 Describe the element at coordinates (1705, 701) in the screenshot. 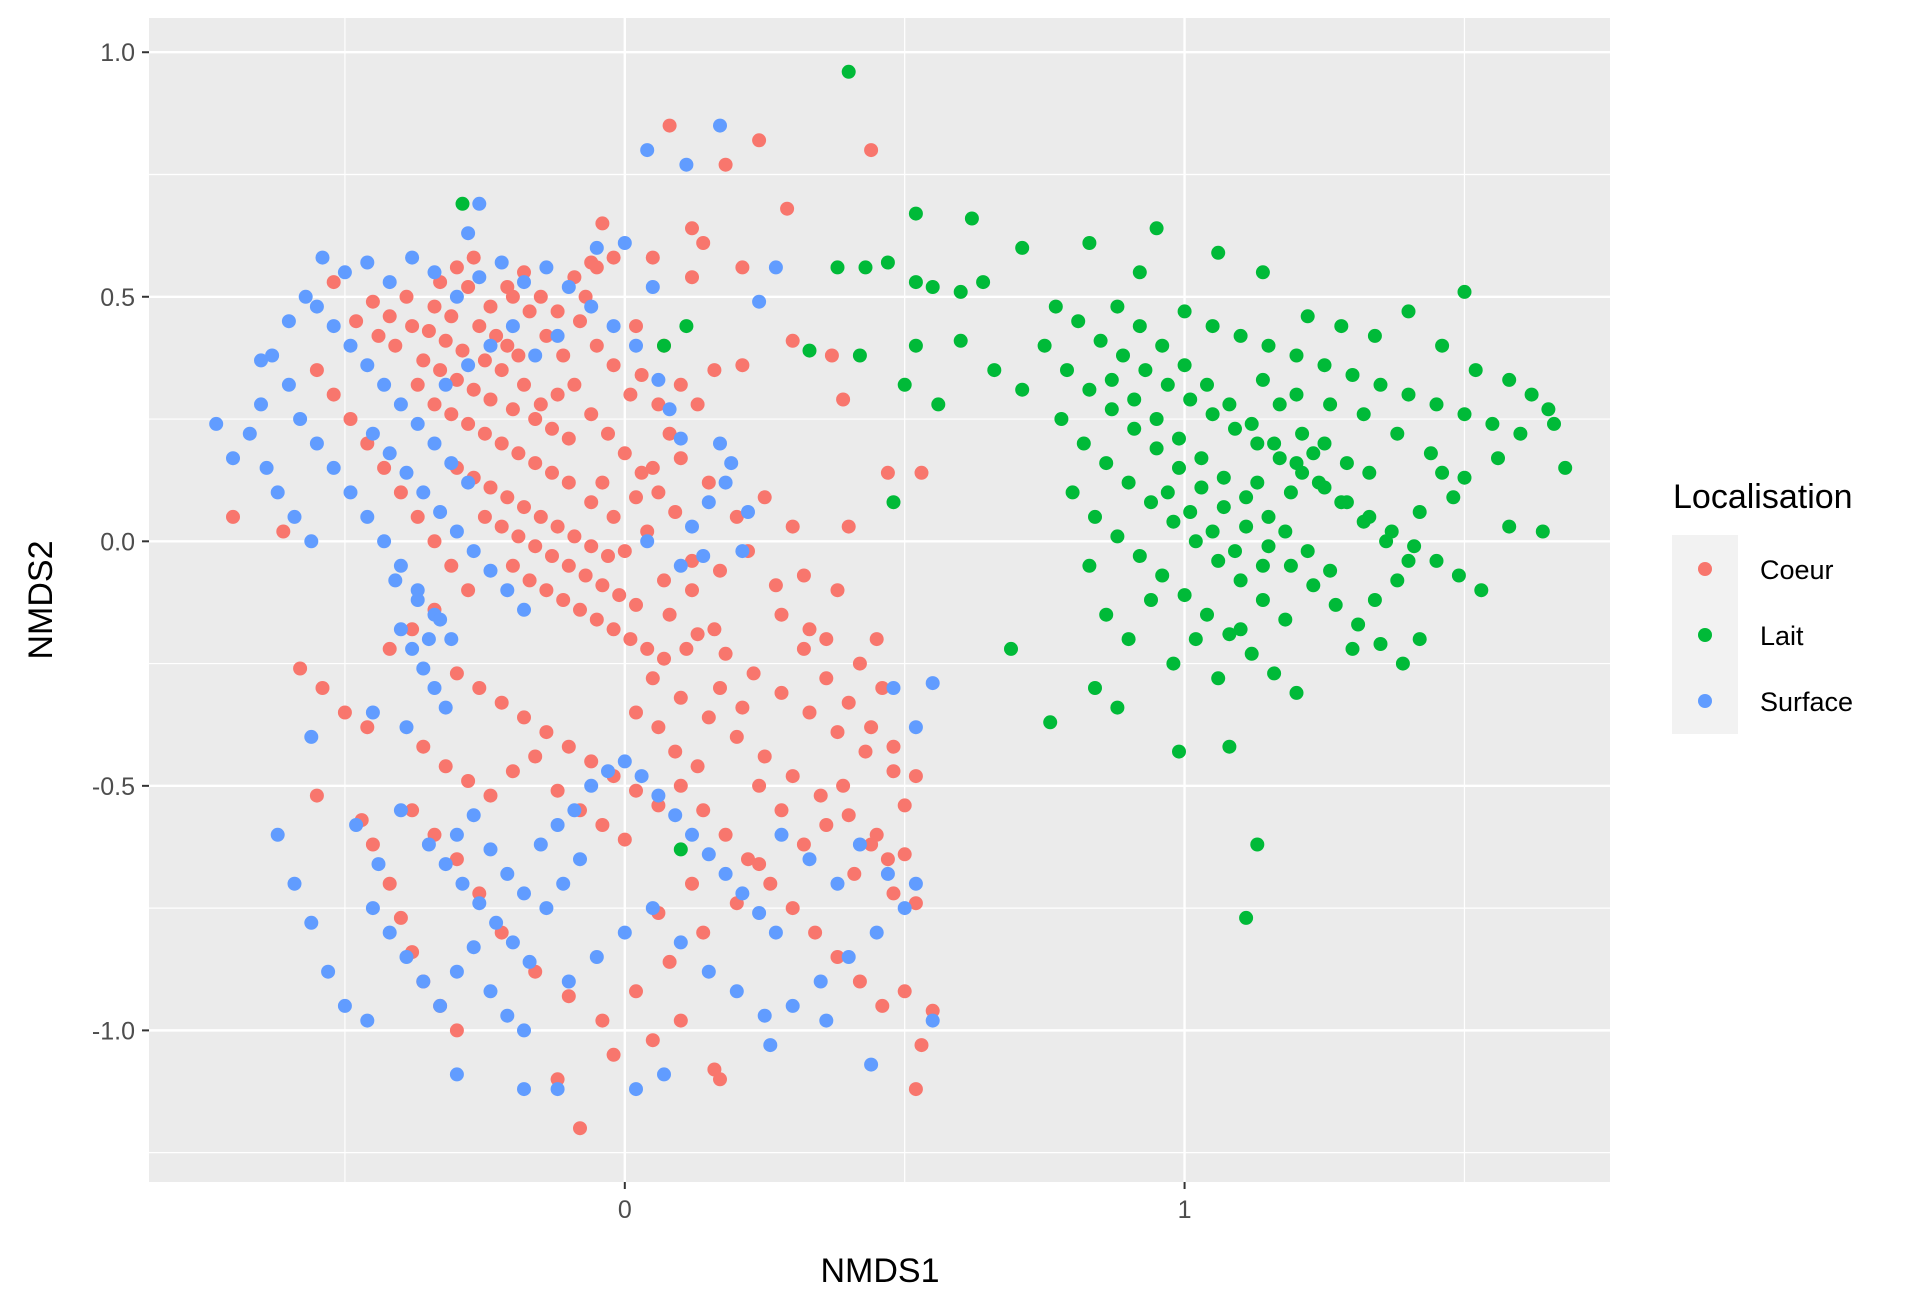

I see `legend-key-surface` at that location.